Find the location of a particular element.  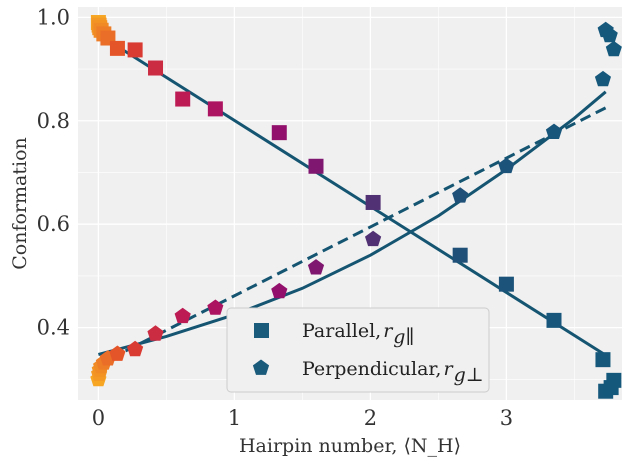

x-tick-label: 3 is located at coordinates (506, 418).